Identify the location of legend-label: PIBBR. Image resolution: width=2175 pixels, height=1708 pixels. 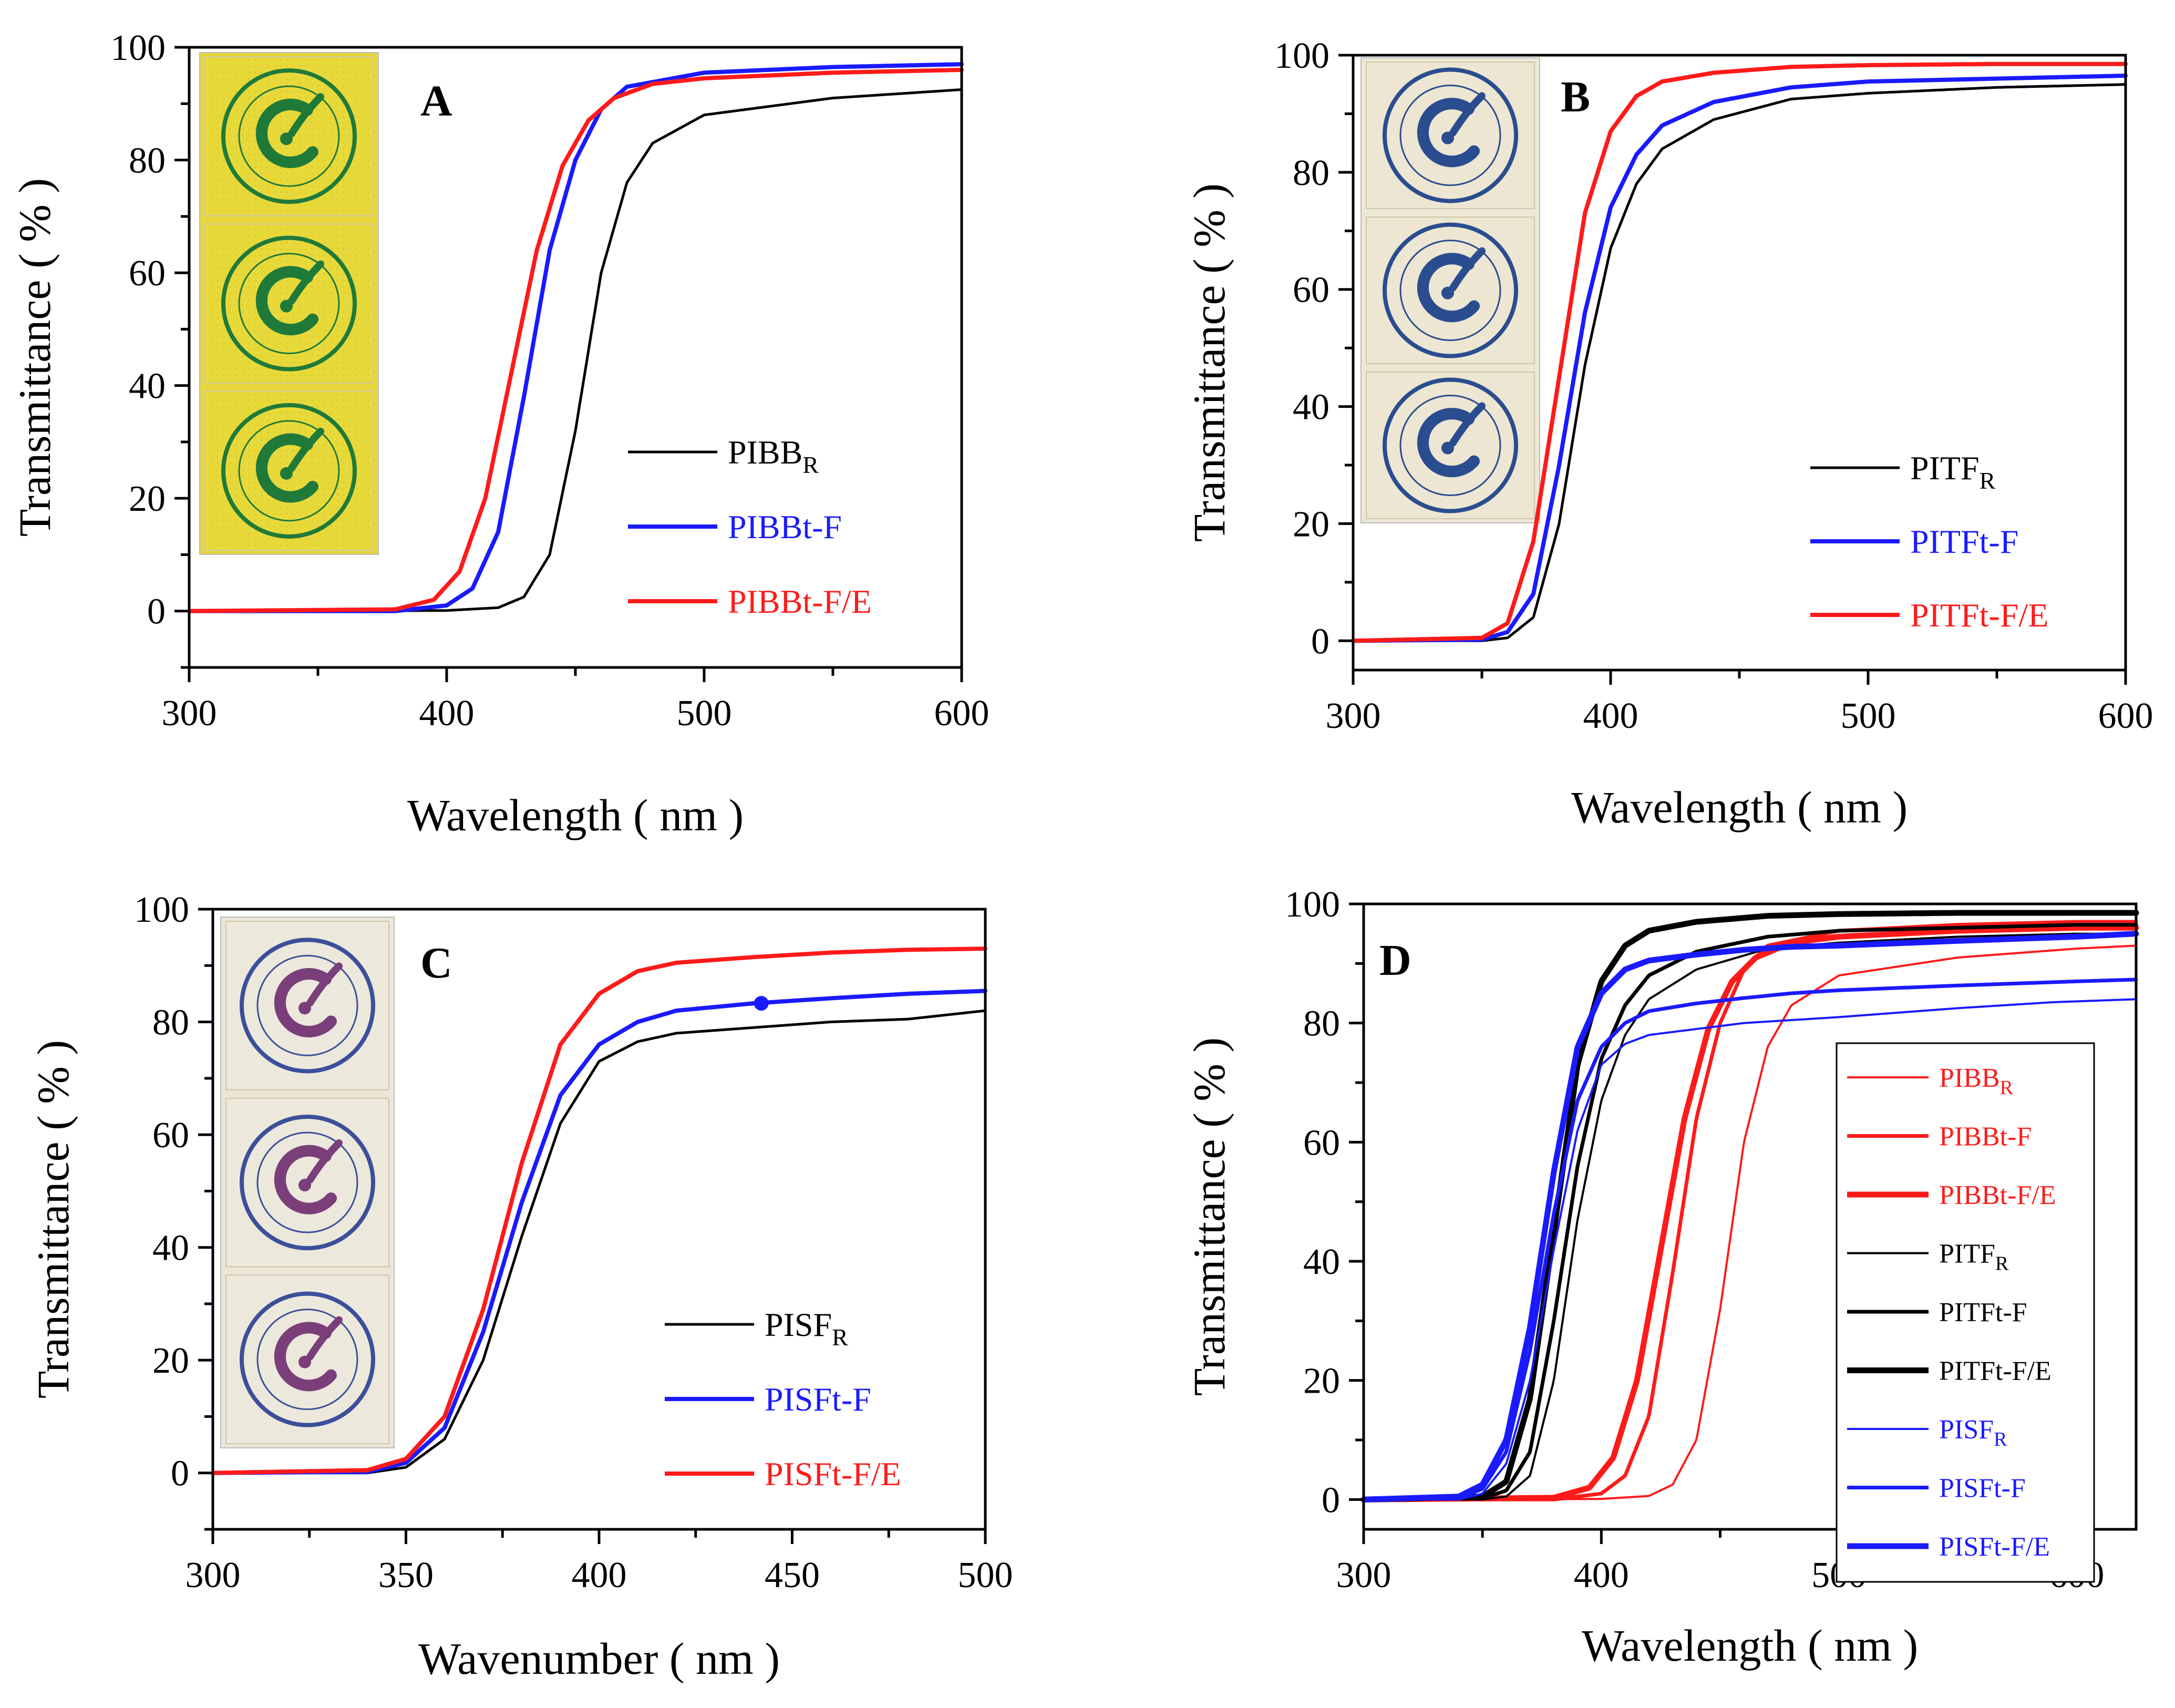
(1976, 1081).